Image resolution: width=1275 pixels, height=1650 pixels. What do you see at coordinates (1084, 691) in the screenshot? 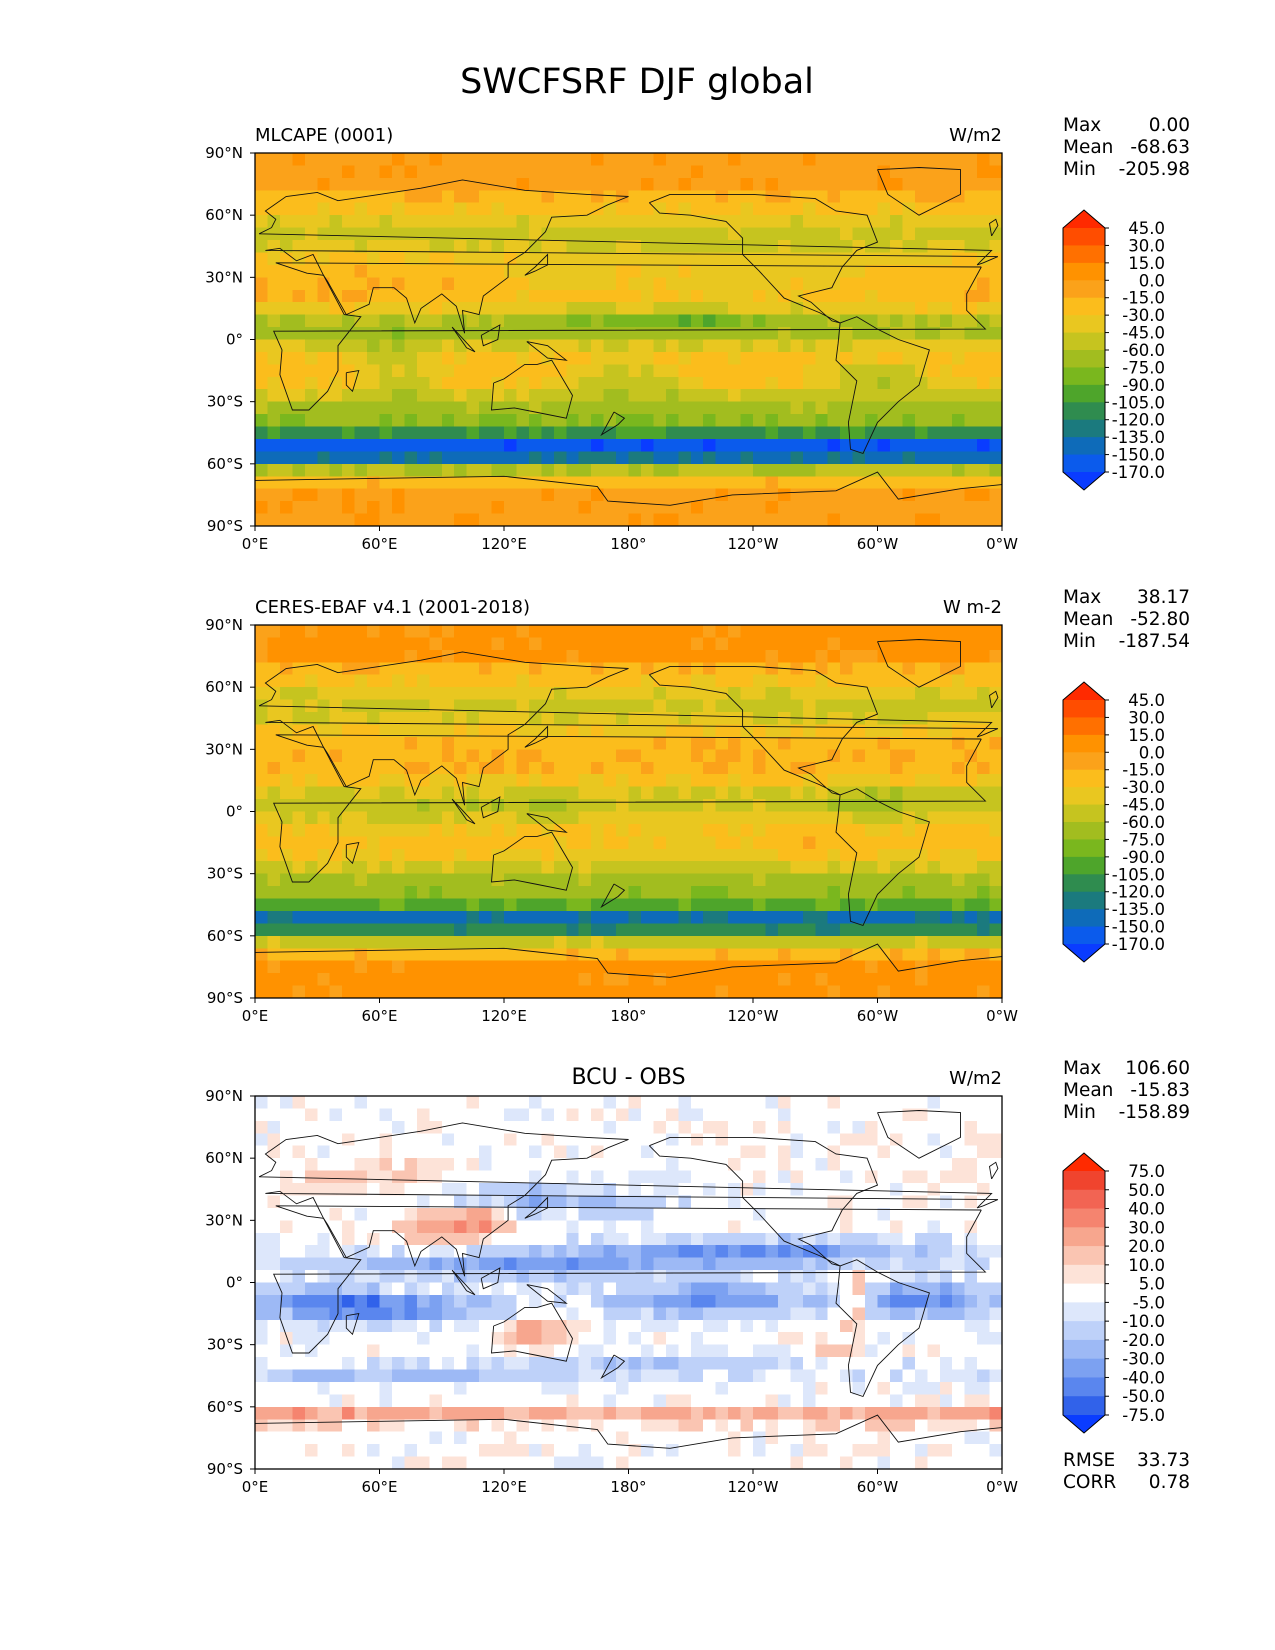
I see `colorbar-extend-max` at bounding box center [1084, 691].